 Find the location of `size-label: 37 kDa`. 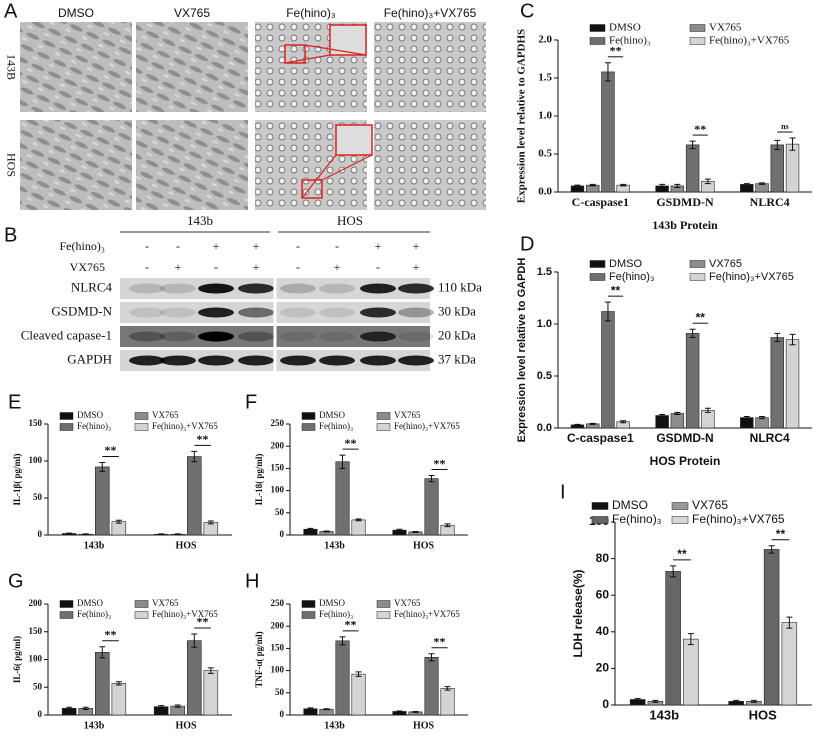

size-label: 37 kDa is located at coordinates (457, 358).